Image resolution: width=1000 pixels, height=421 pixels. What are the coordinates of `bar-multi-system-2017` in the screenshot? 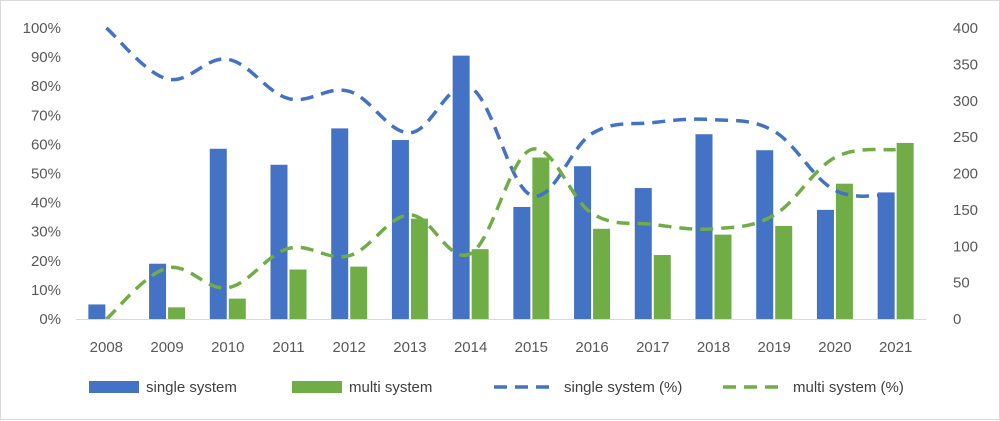 It's located at (662, 286).